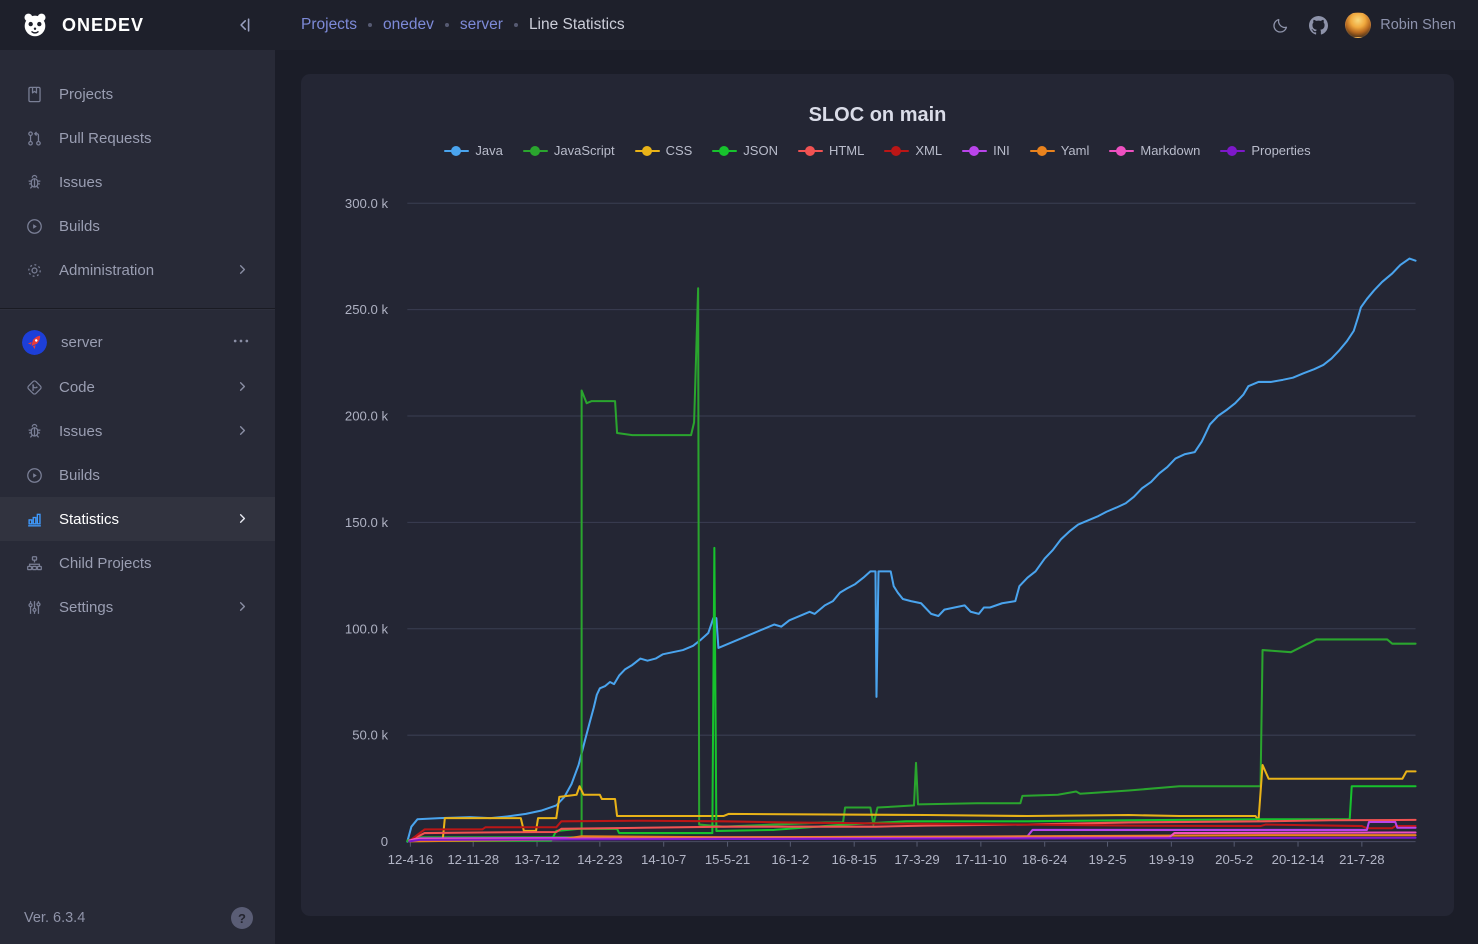 This screenshot has width=1478, height=944. What do you see at coordinates (599, 859) in the screenshot?
I see `svg-text: 14-2-23` at bounding box center [599, 859].